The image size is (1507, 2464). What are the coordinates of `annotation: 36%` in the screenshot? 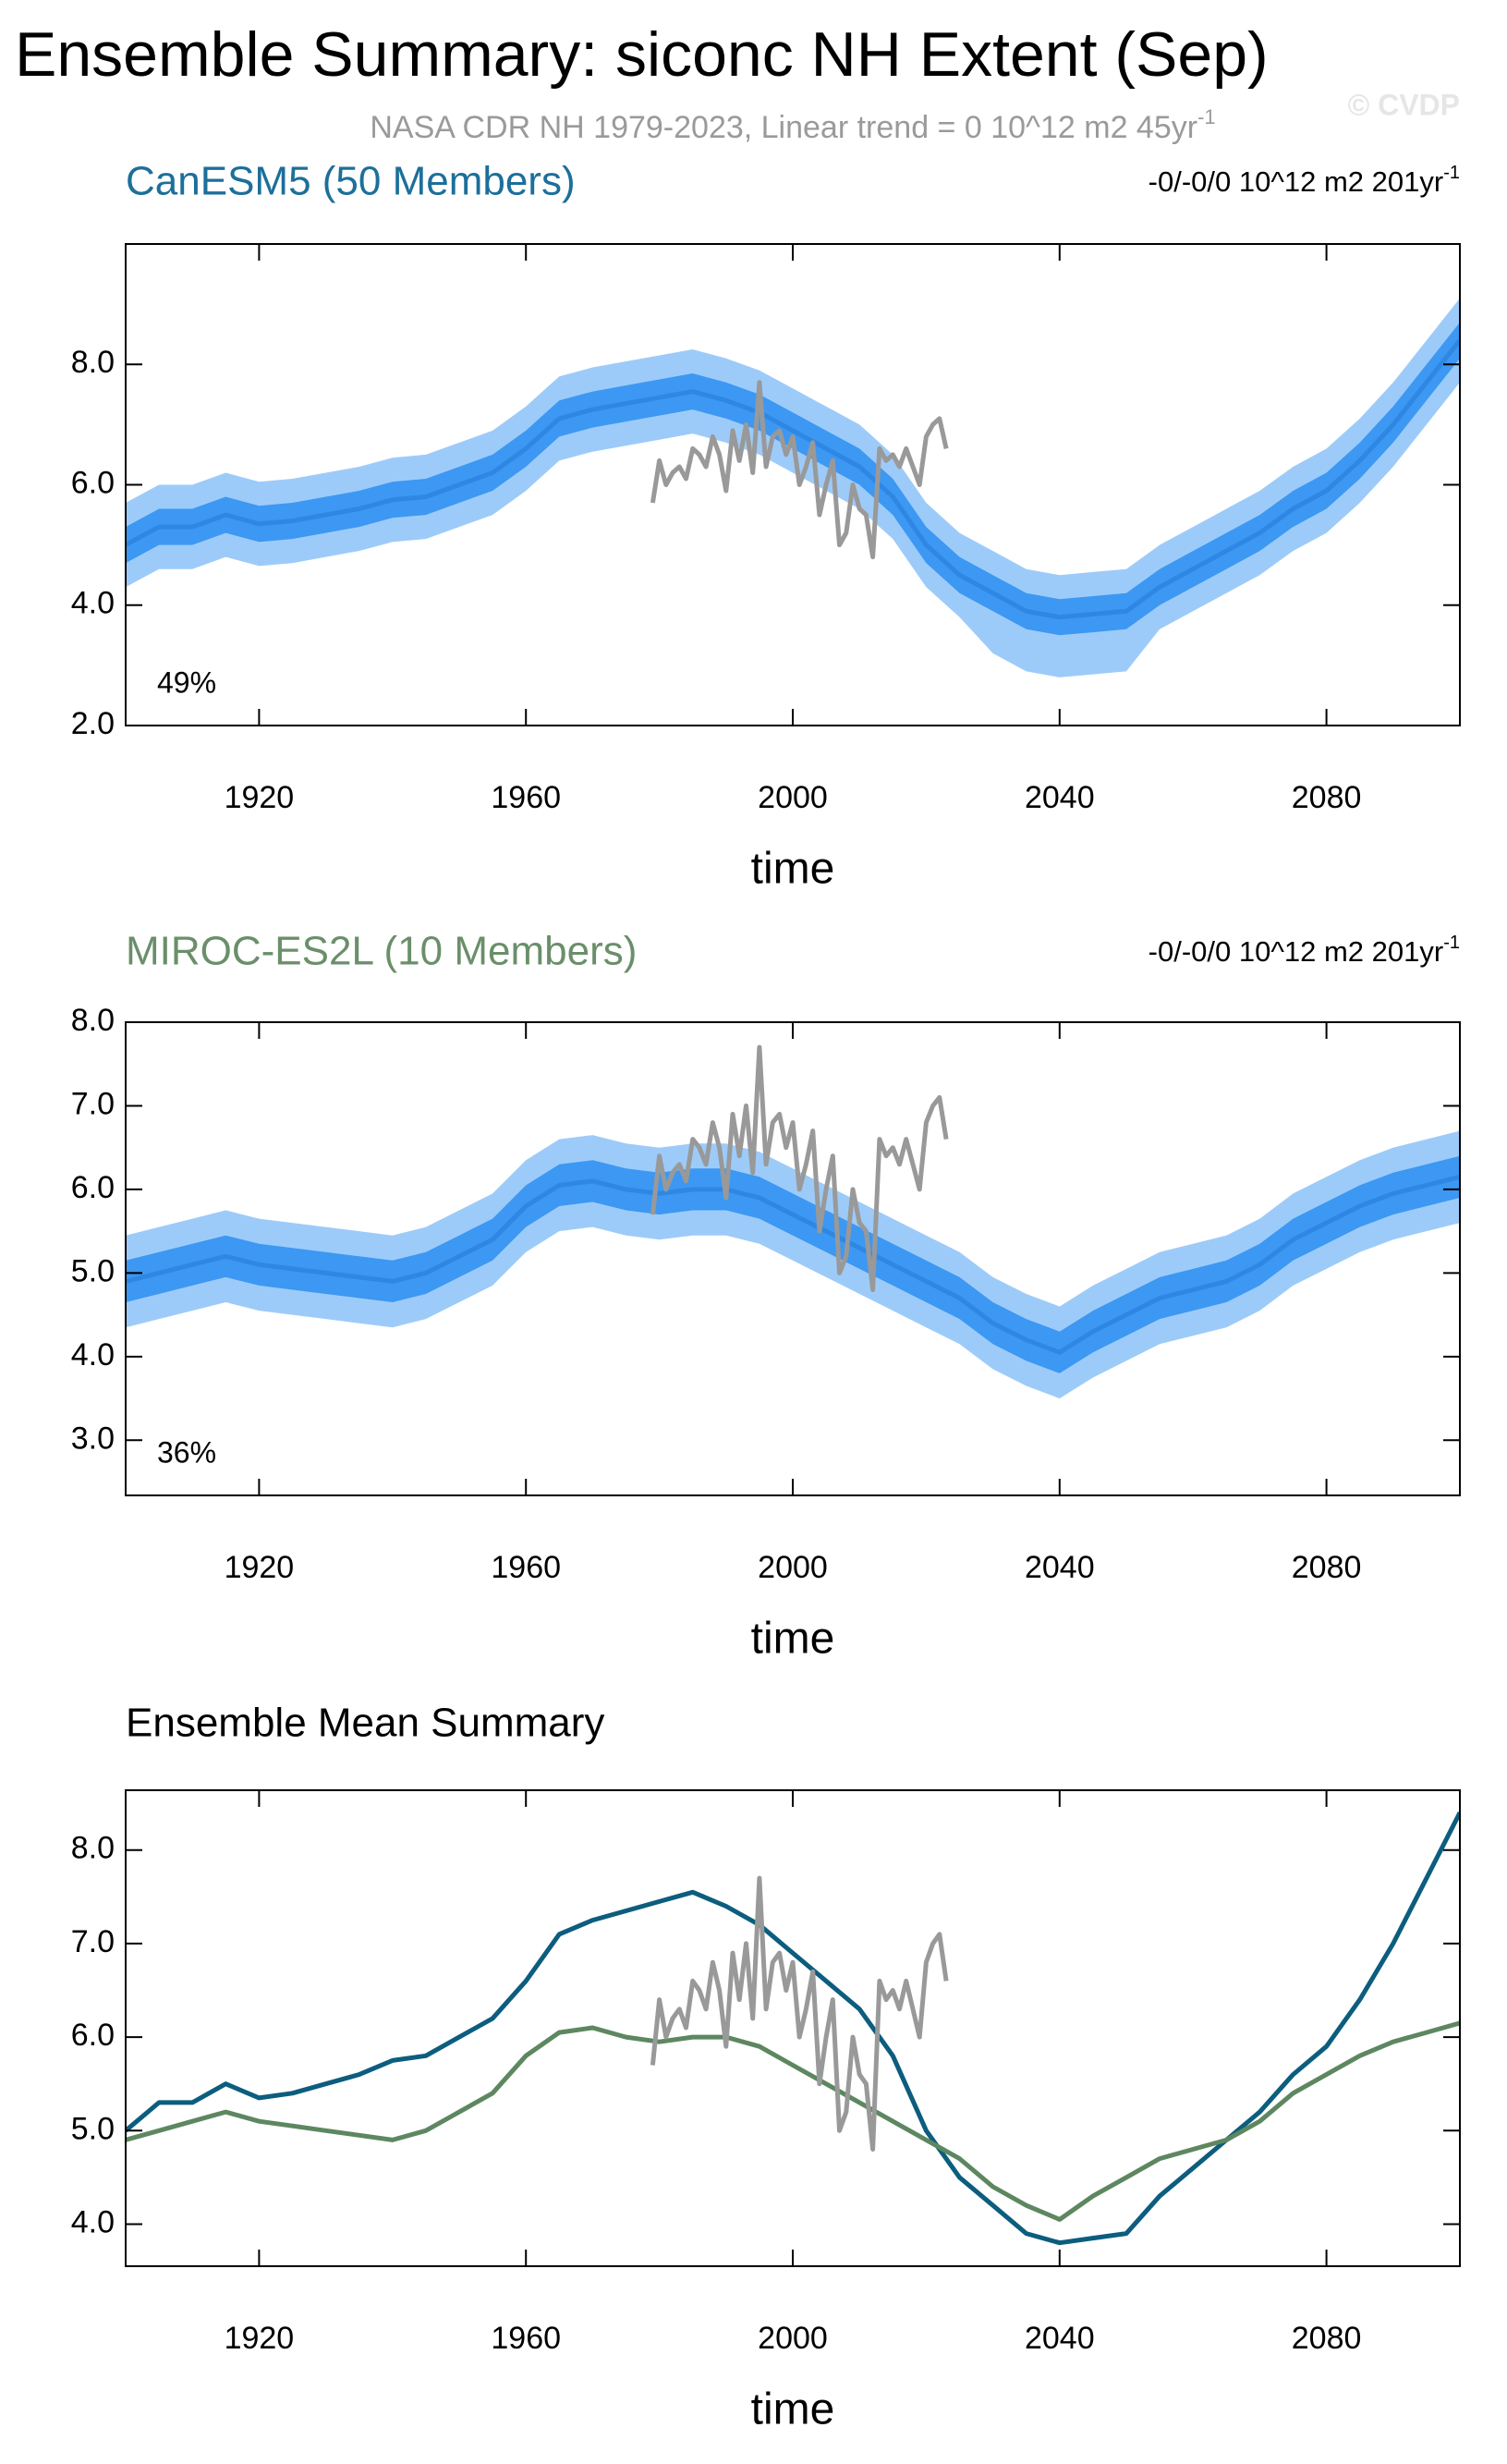 It's located at (186, 1452).